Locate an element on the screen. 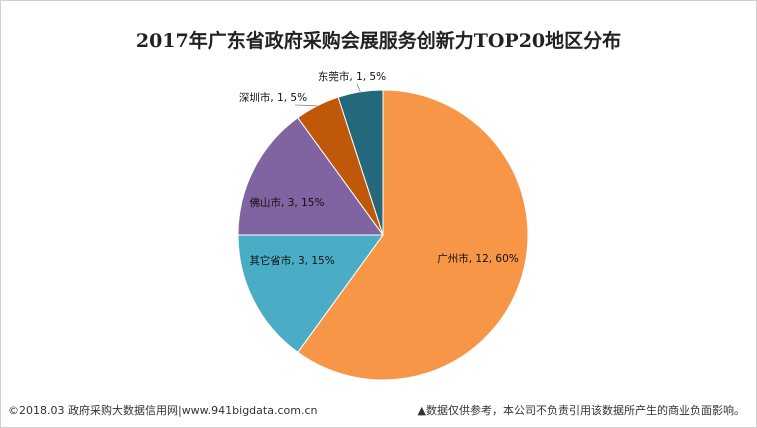 The width and height of the screenshot is (757, 428). slice-label-2: 其它省市, 3, 15% is located at coordinates (291, 260).